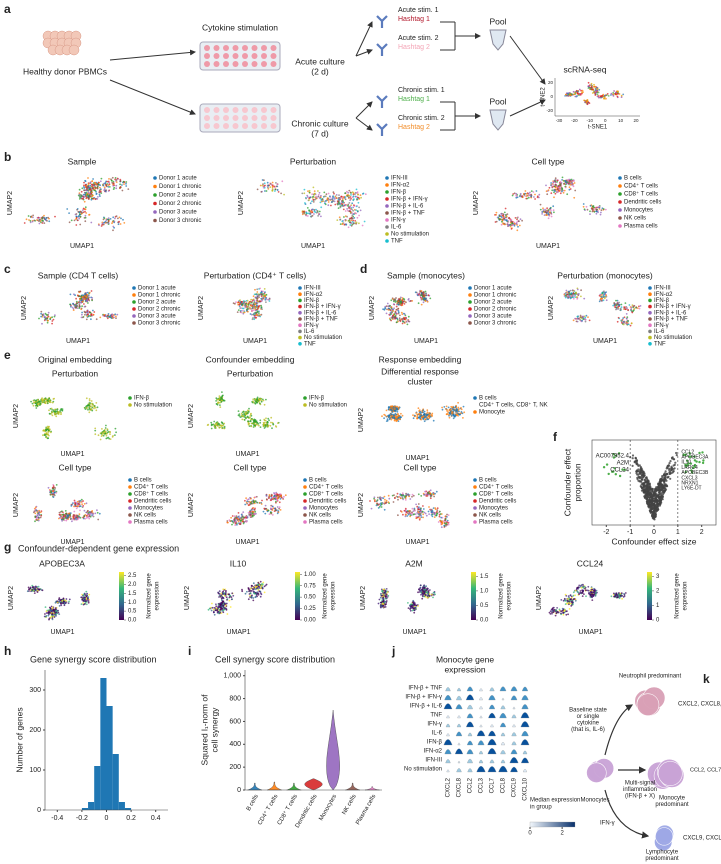 The width and height of the screenshot is (721, 864). What do you see at coordinates (151, 523) in the screenshot?
I see `legend-label: Plasma cells` at bounding box center [151, 523].